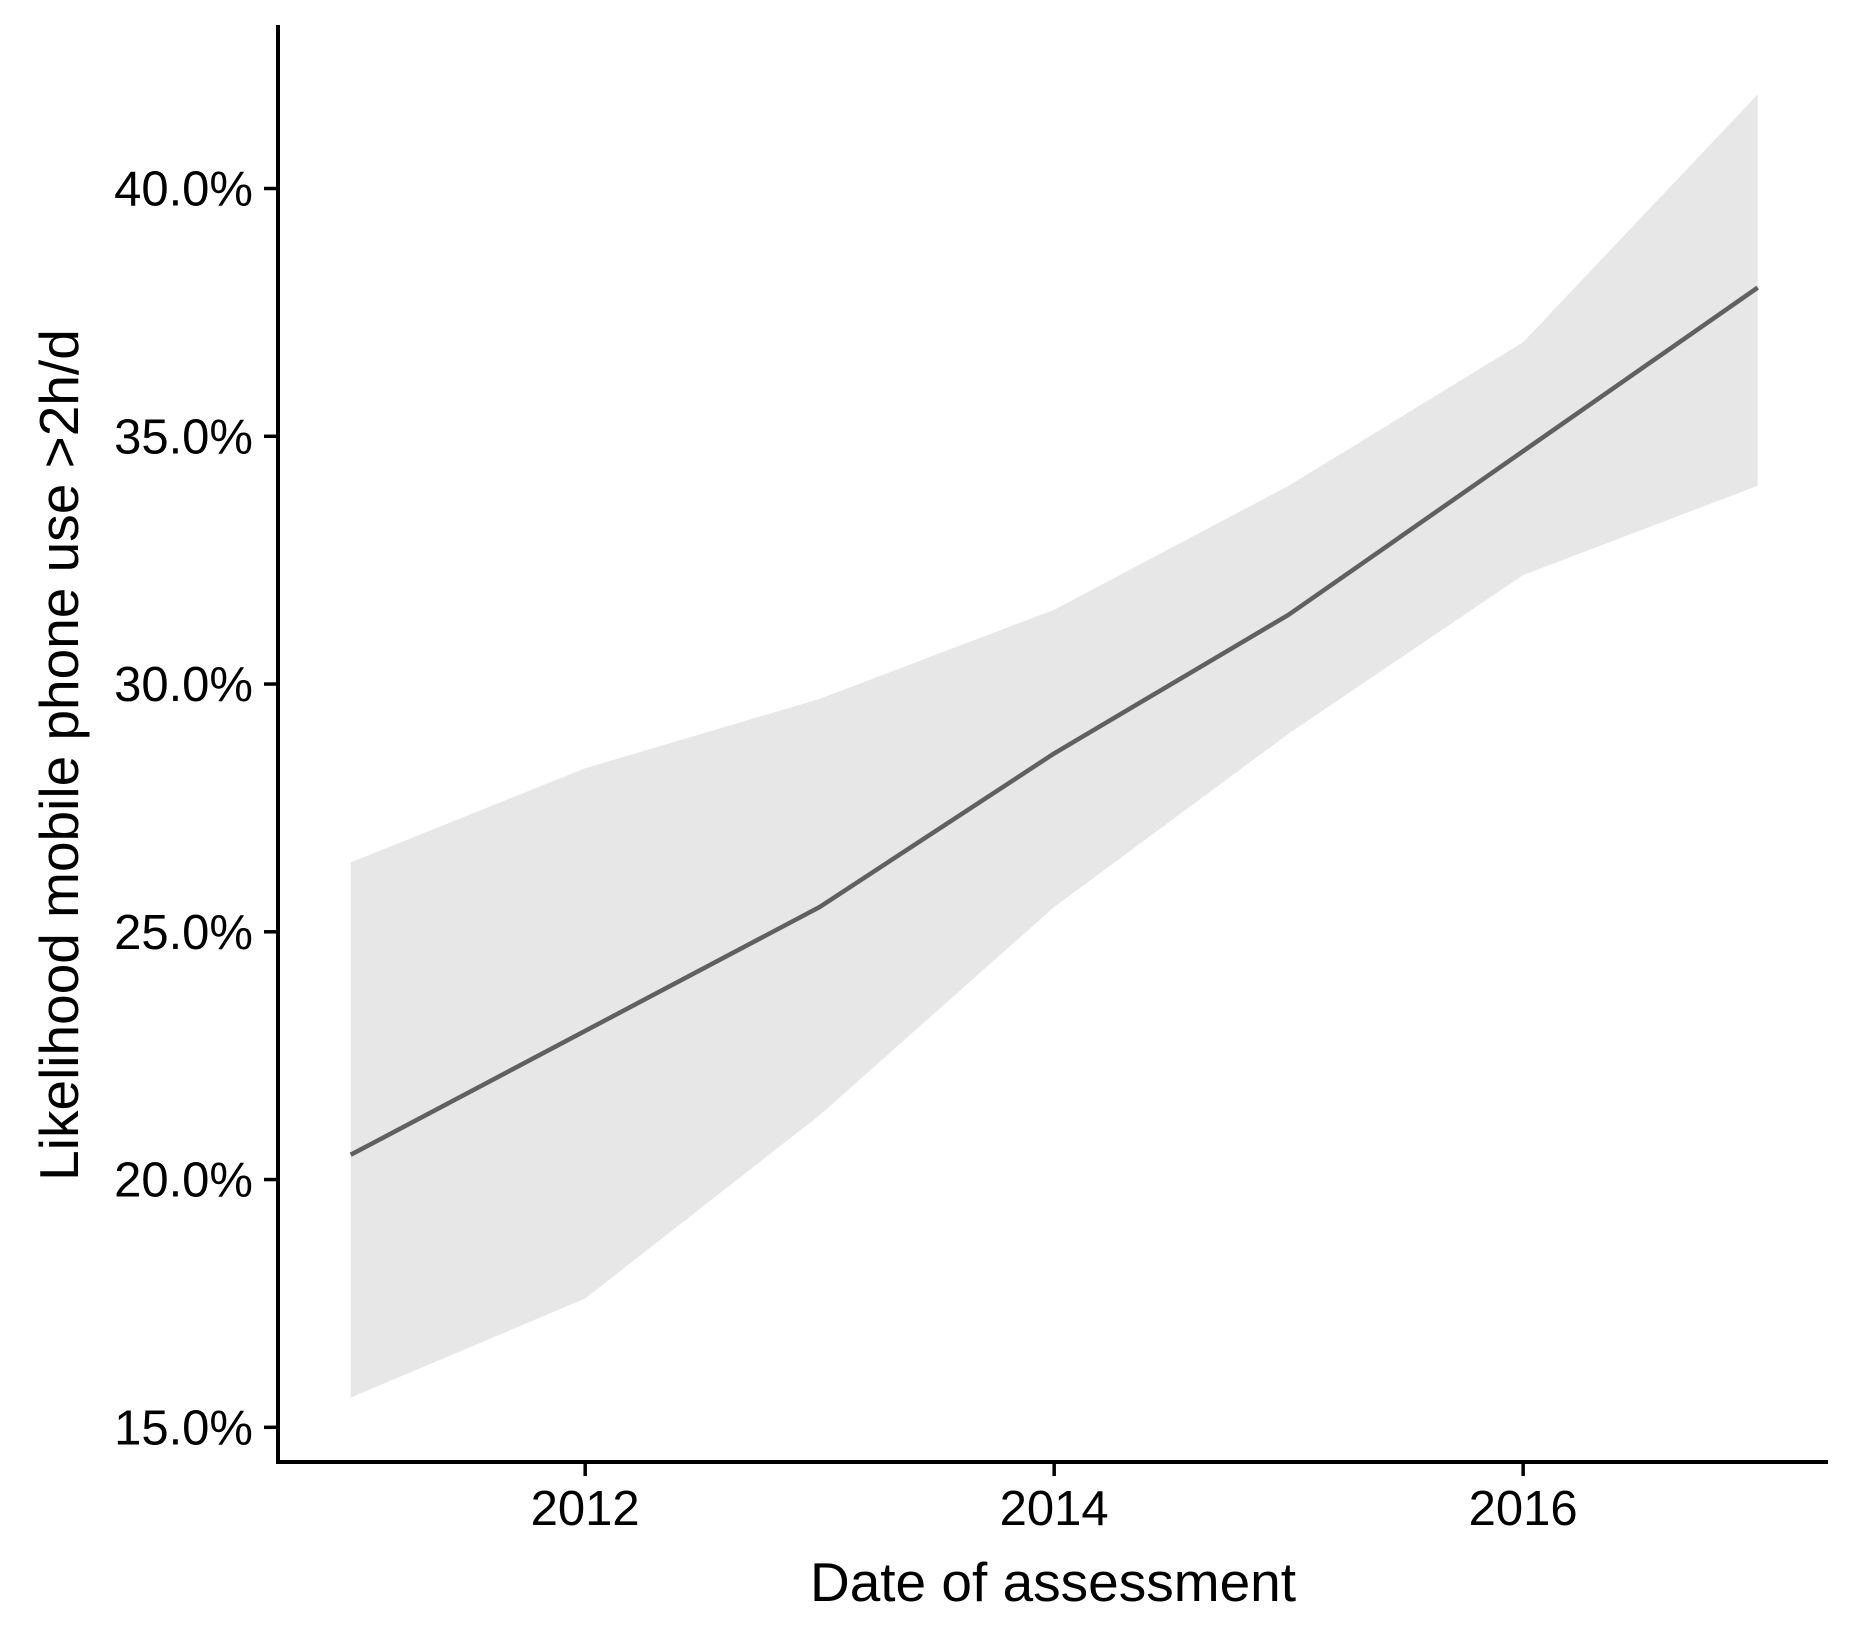  What do you see at coordinates (183, 437) in the screenshot?
I see `y-axis-tick-label: 35.0%` at bounding box center [183, 437].